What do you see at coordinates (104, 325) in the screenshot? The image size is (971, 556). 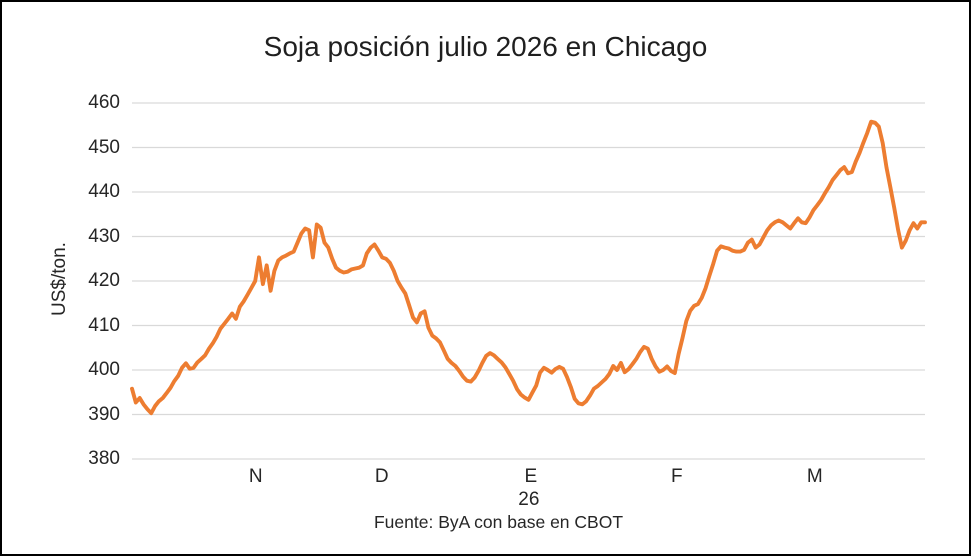 I see `y-tick-label: 410` at bounding box center [104, 325].